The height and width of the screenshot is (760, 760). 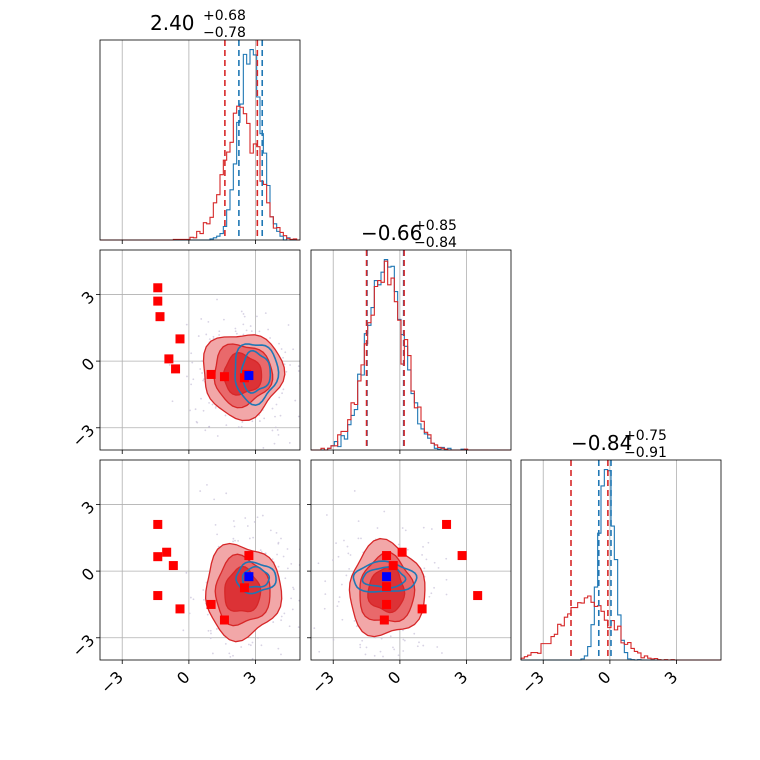 I want to click on marginal-panel-2: −0.66+0.85−0.84, so click(x=411, y=336).